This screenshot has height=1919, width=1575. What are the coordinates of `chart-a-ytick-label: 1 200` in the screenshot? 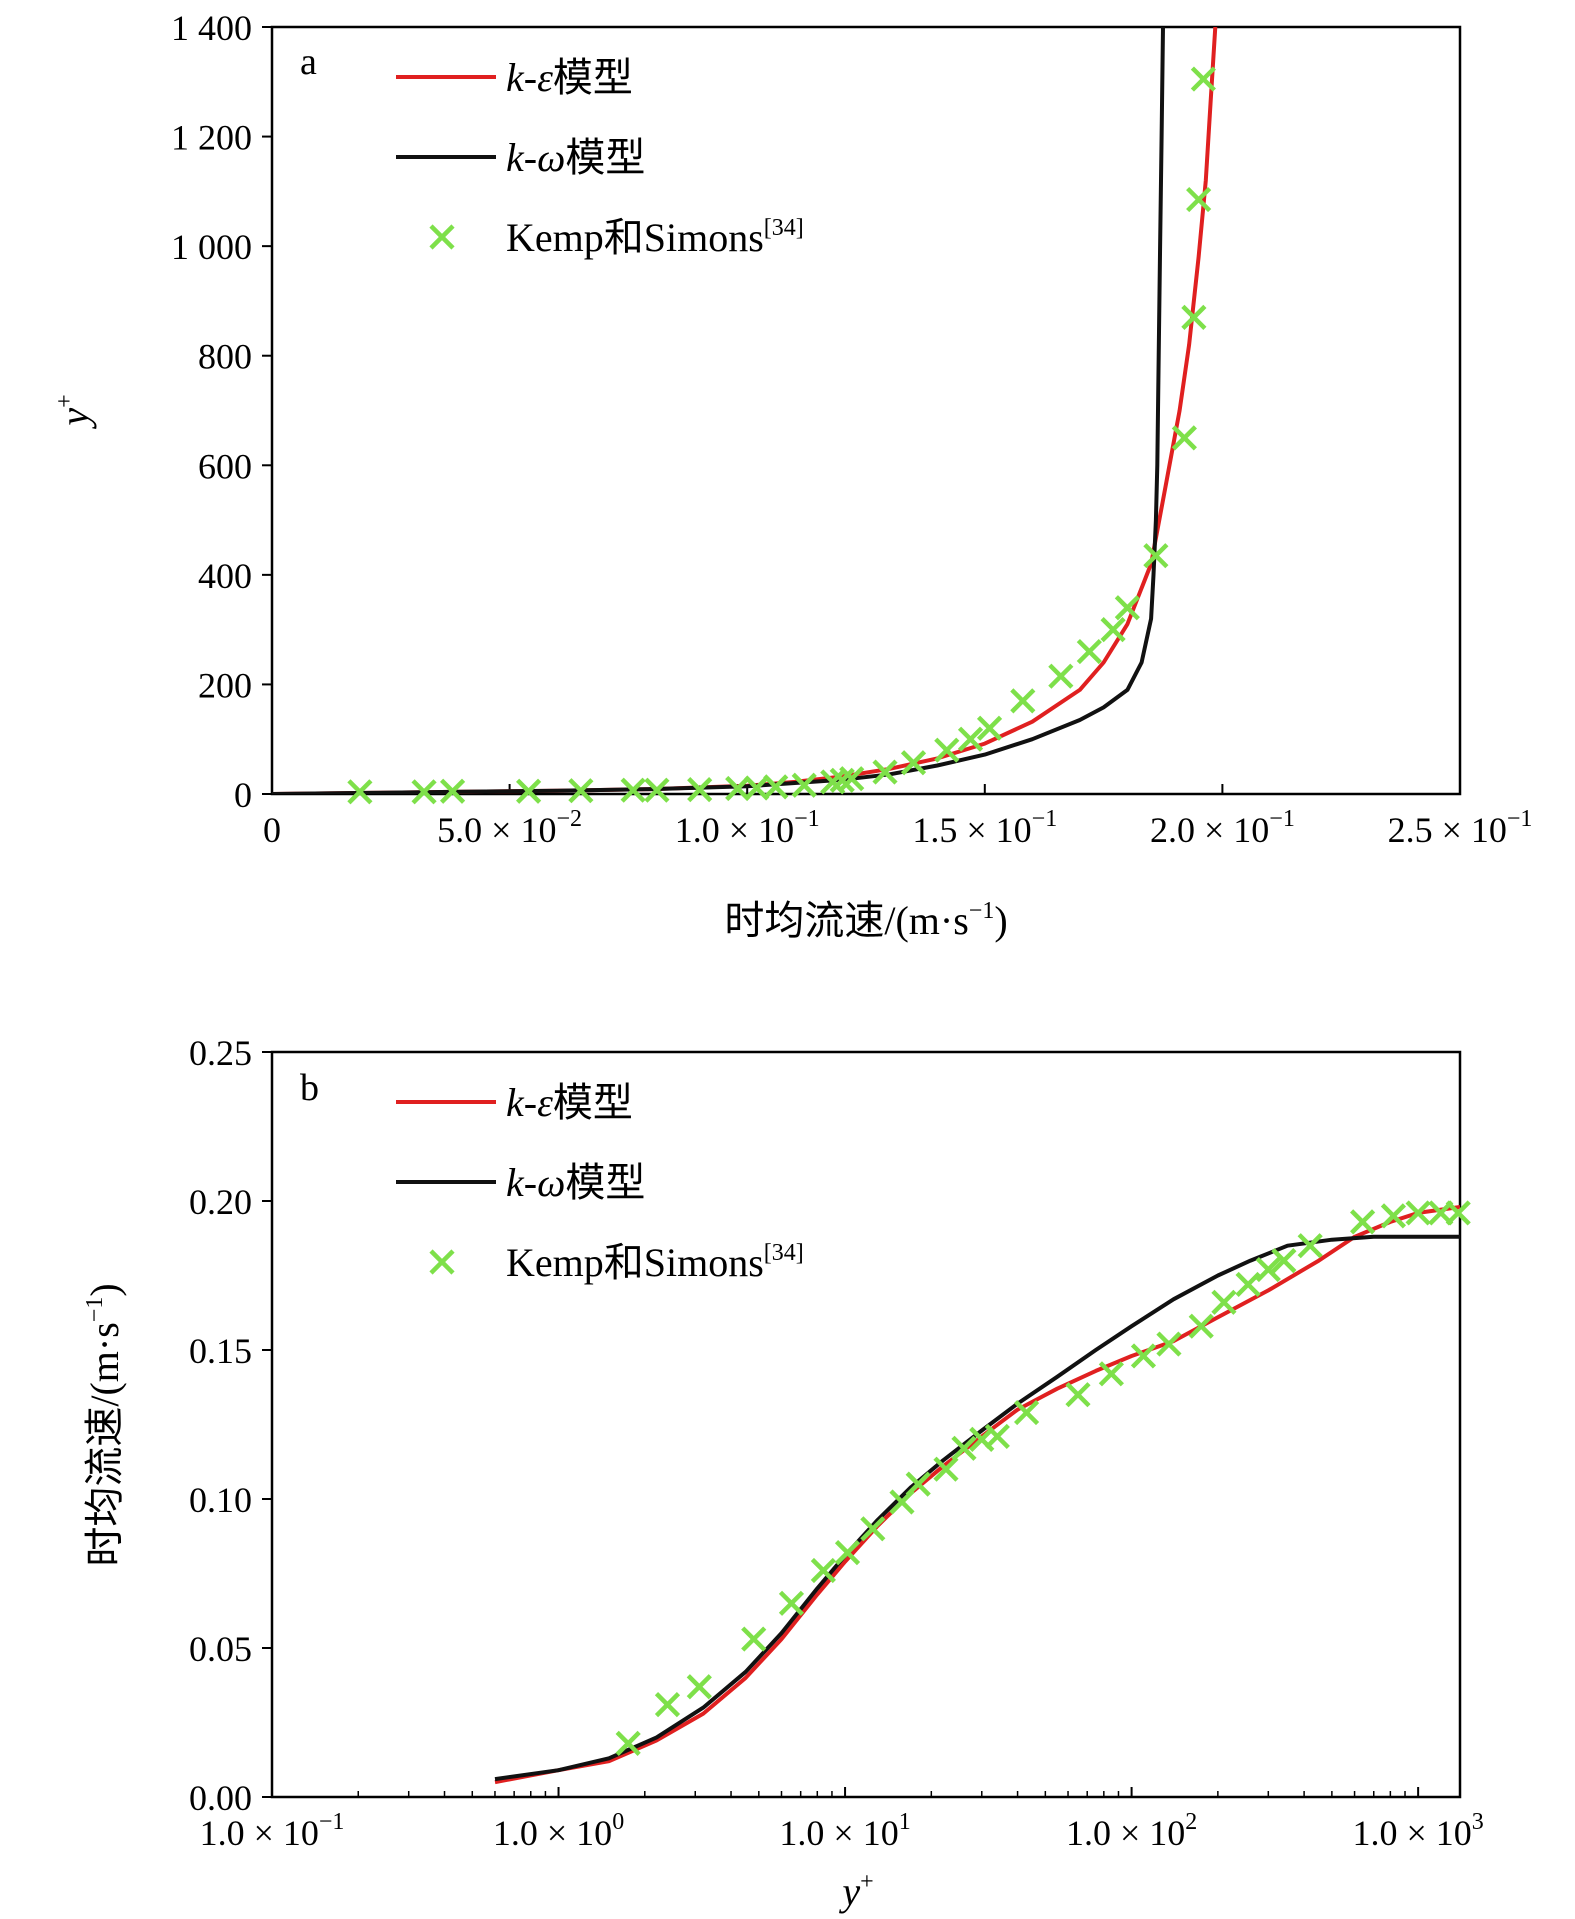 It's located at (211, 138).